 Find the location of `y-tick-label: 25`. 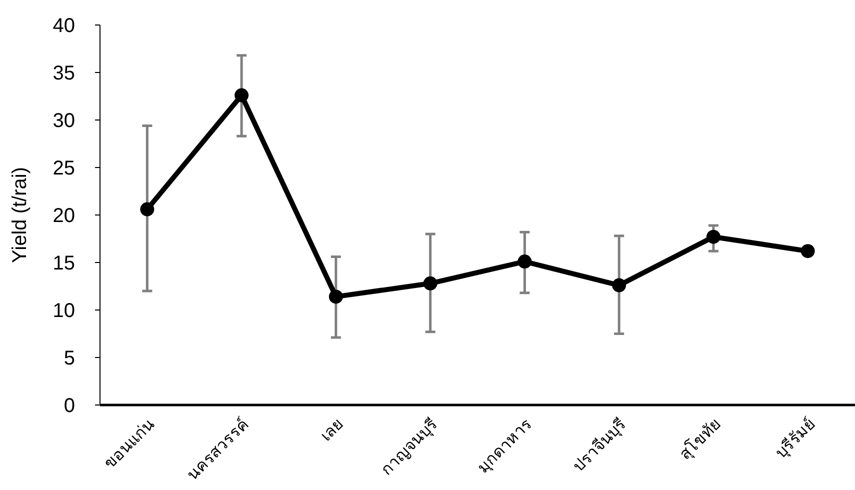

y-tick-label: 25 is located at coordinates (63, 169).